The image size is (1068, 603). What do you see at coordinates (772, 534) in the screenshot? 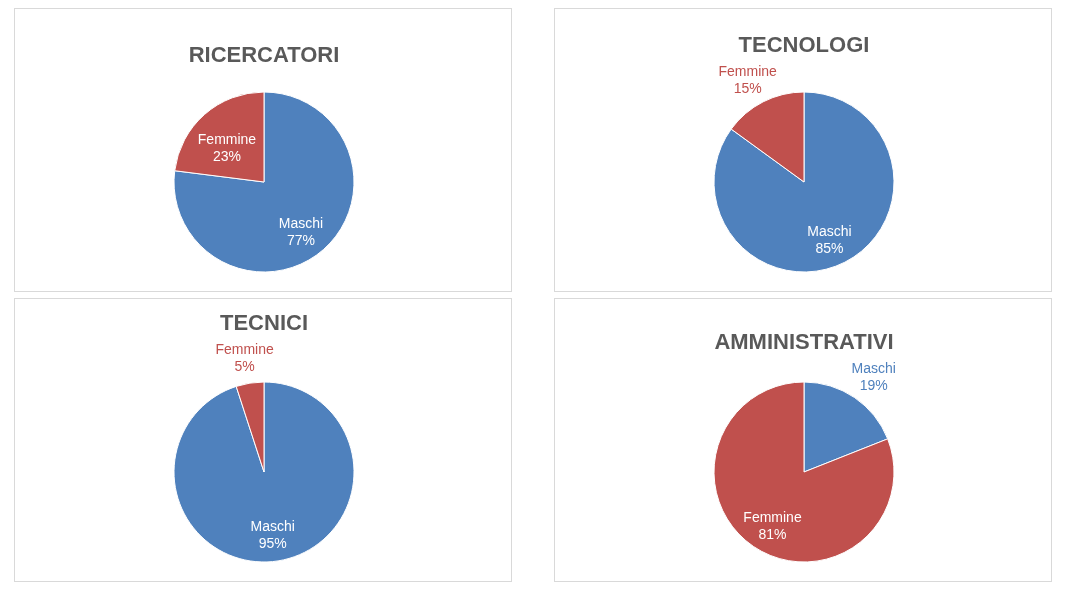
I see `data-label: 81%` at bounding box center [772, 534].